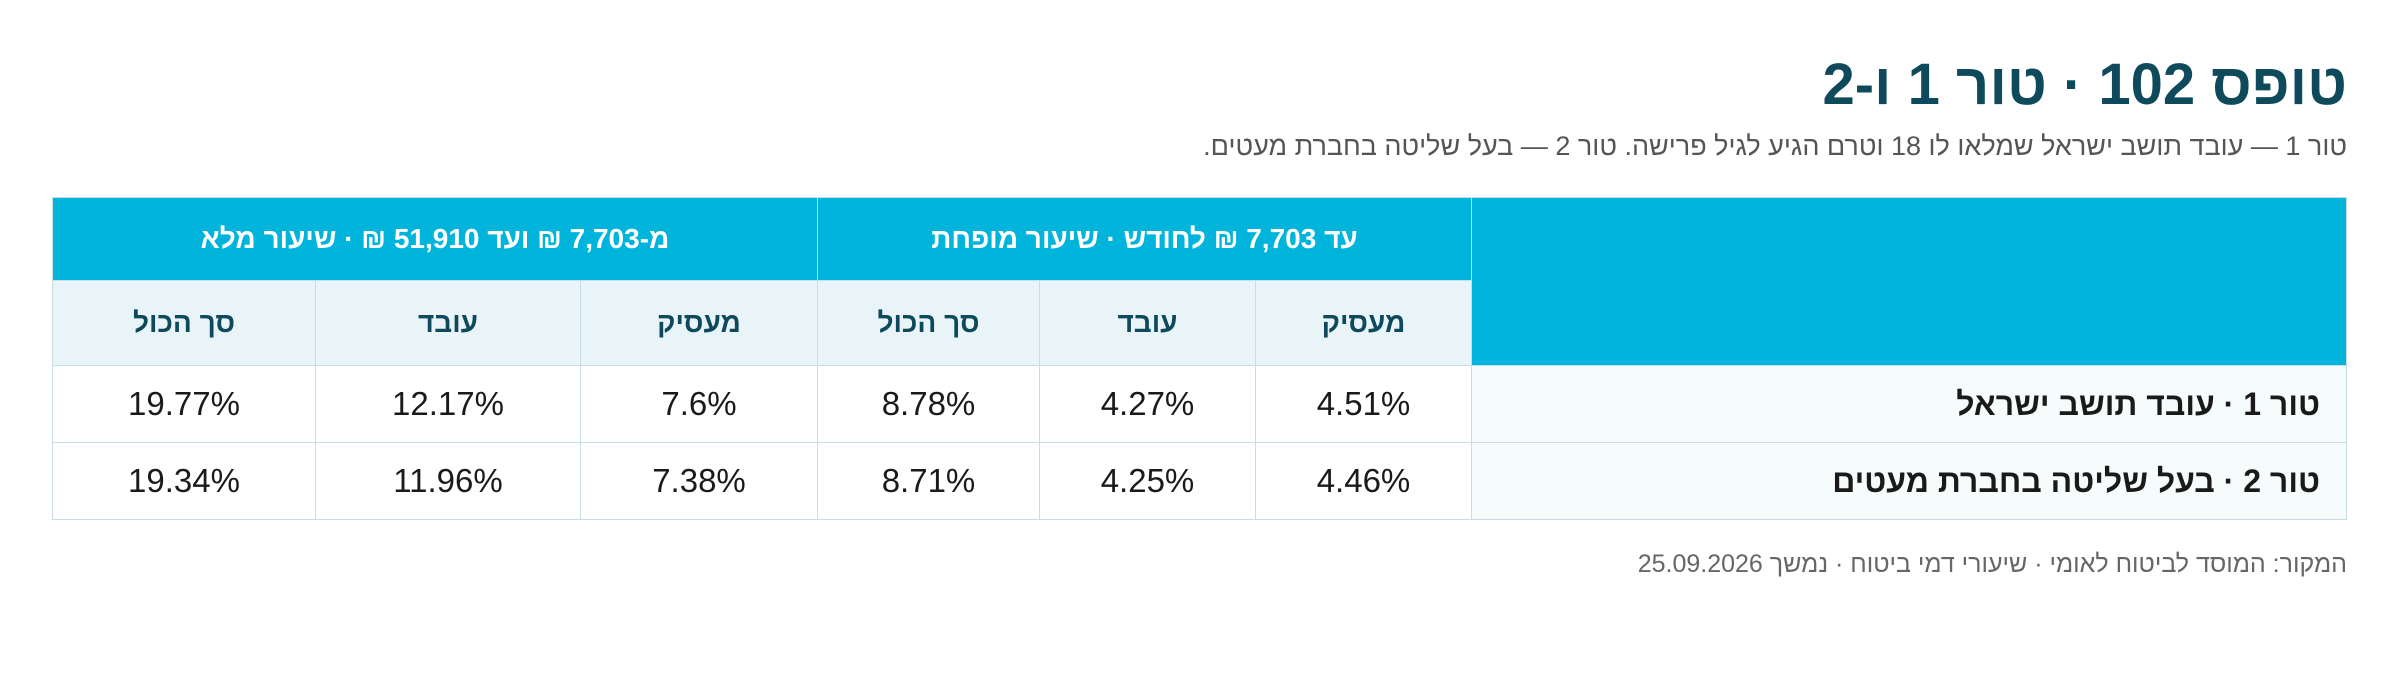 The height and width of the screenshot is (694, 2400). Describe the element at coordinates (184, 404) in the screenshot. I see `table-cell: 19.77%` at that location.